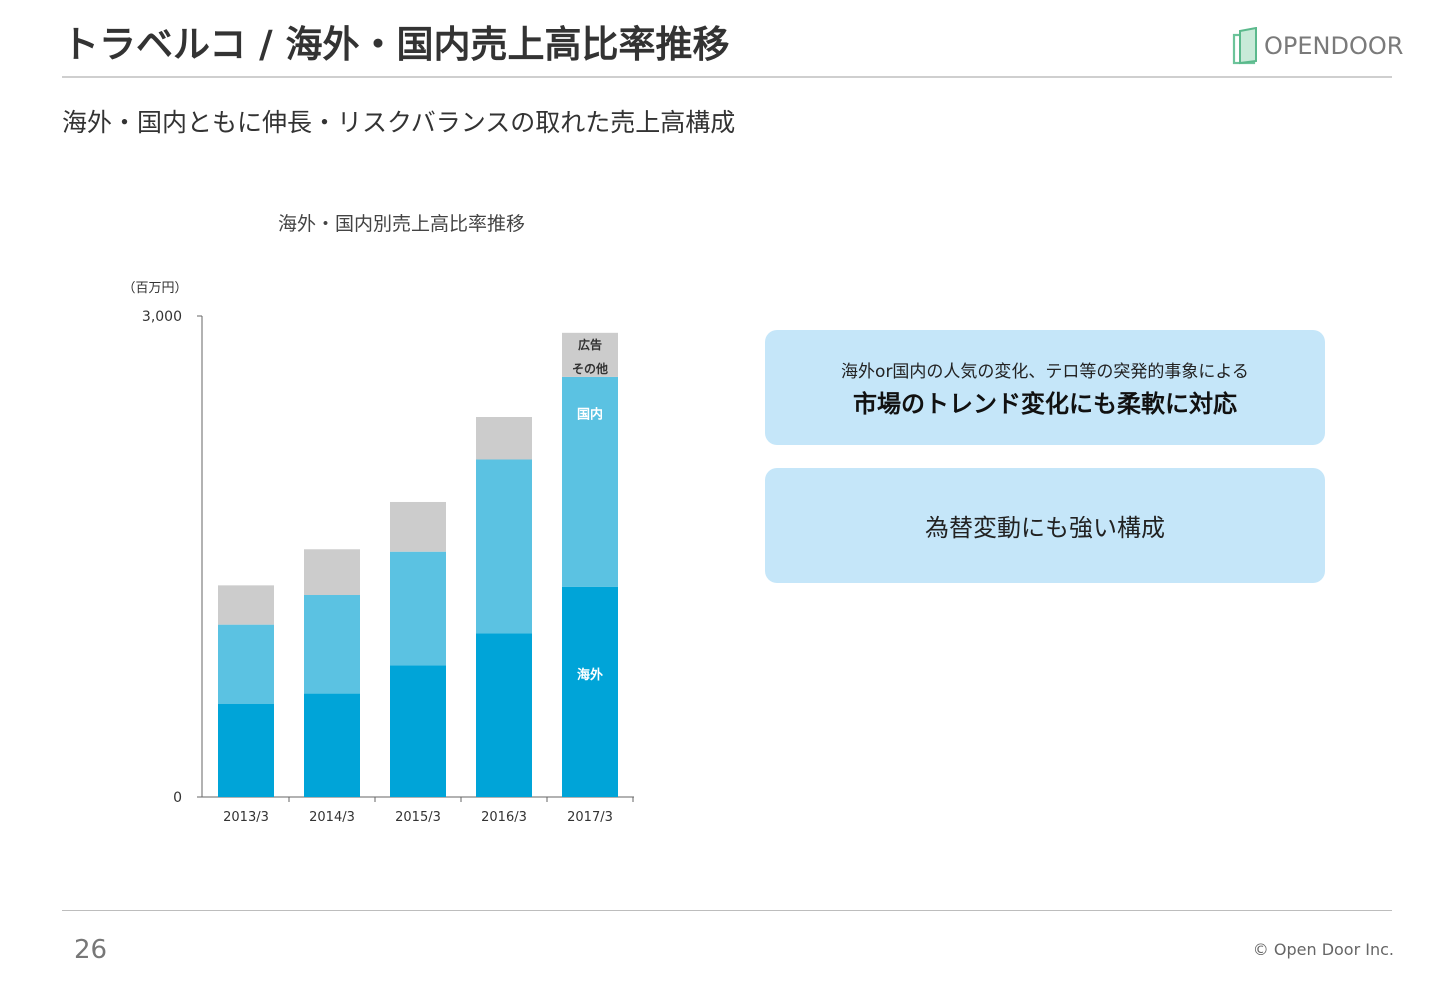  I want to click on y-tick-label: 3,000, so click(162, 317).